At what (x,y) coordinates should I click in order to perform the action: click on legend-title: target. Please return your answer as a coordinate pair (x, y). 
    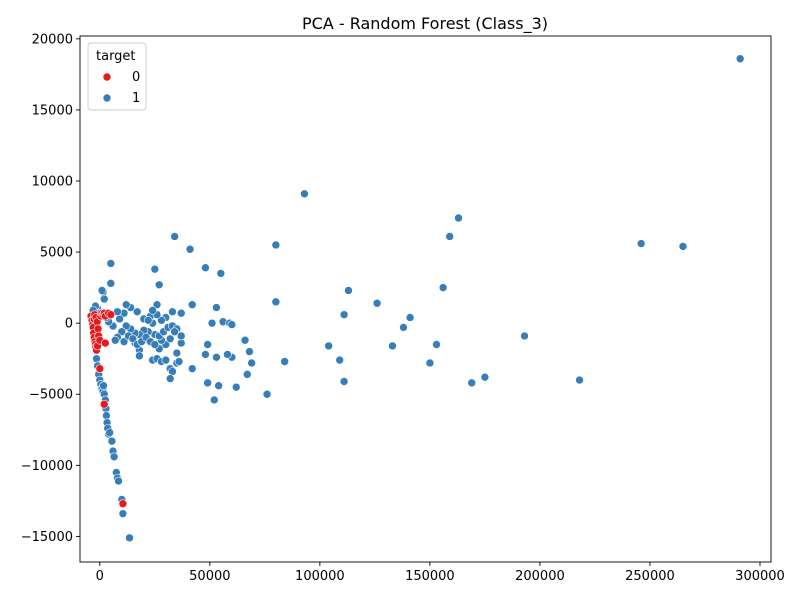
    Looking at the image, I should click on (116, 56).